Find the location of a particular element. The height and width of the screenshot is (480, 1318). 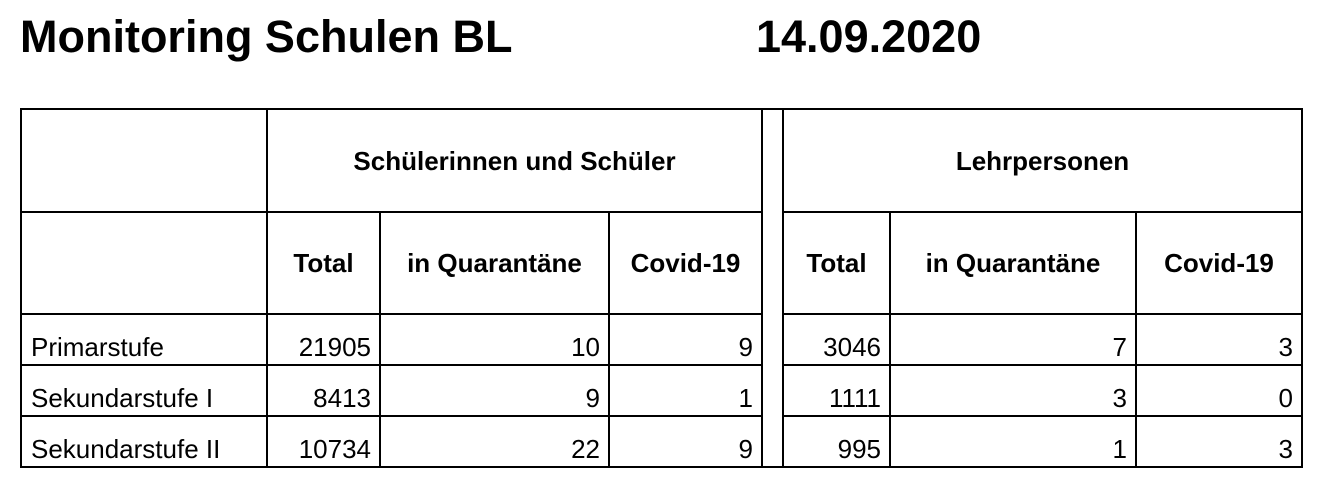

col-header-students-covid: Covid-19 is located at coordinates (685, 263).